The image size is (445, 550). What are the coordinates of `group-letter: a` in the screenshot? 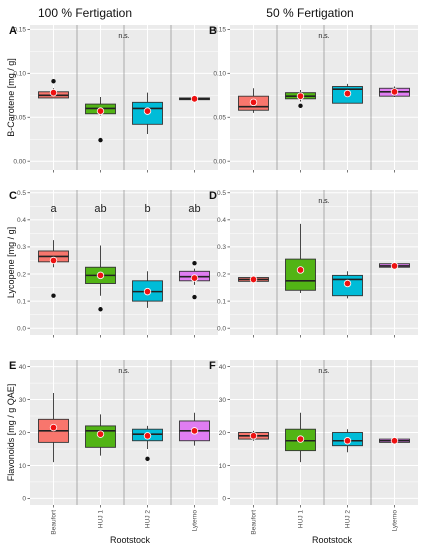 It's located at (53, 209).